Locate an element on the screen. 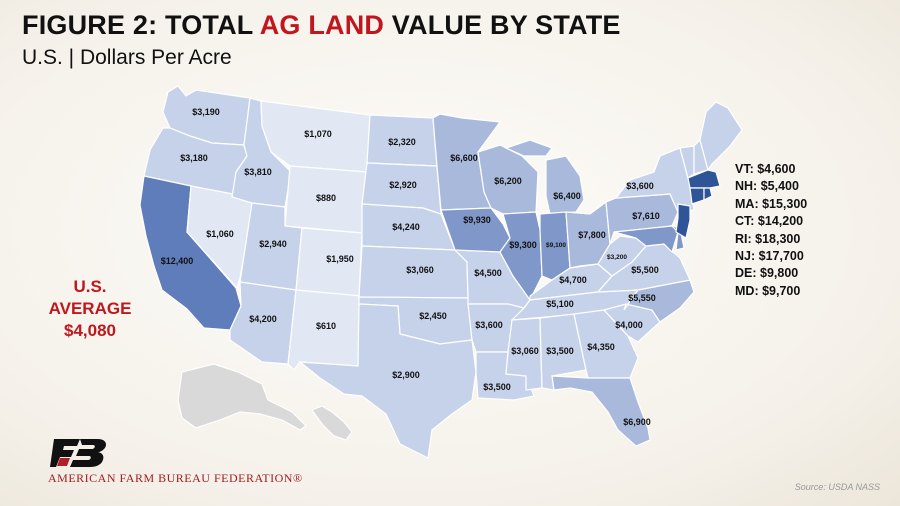 The image size is (900, 506). us-average-line1: U.S. is located at coordinates (90, 286).